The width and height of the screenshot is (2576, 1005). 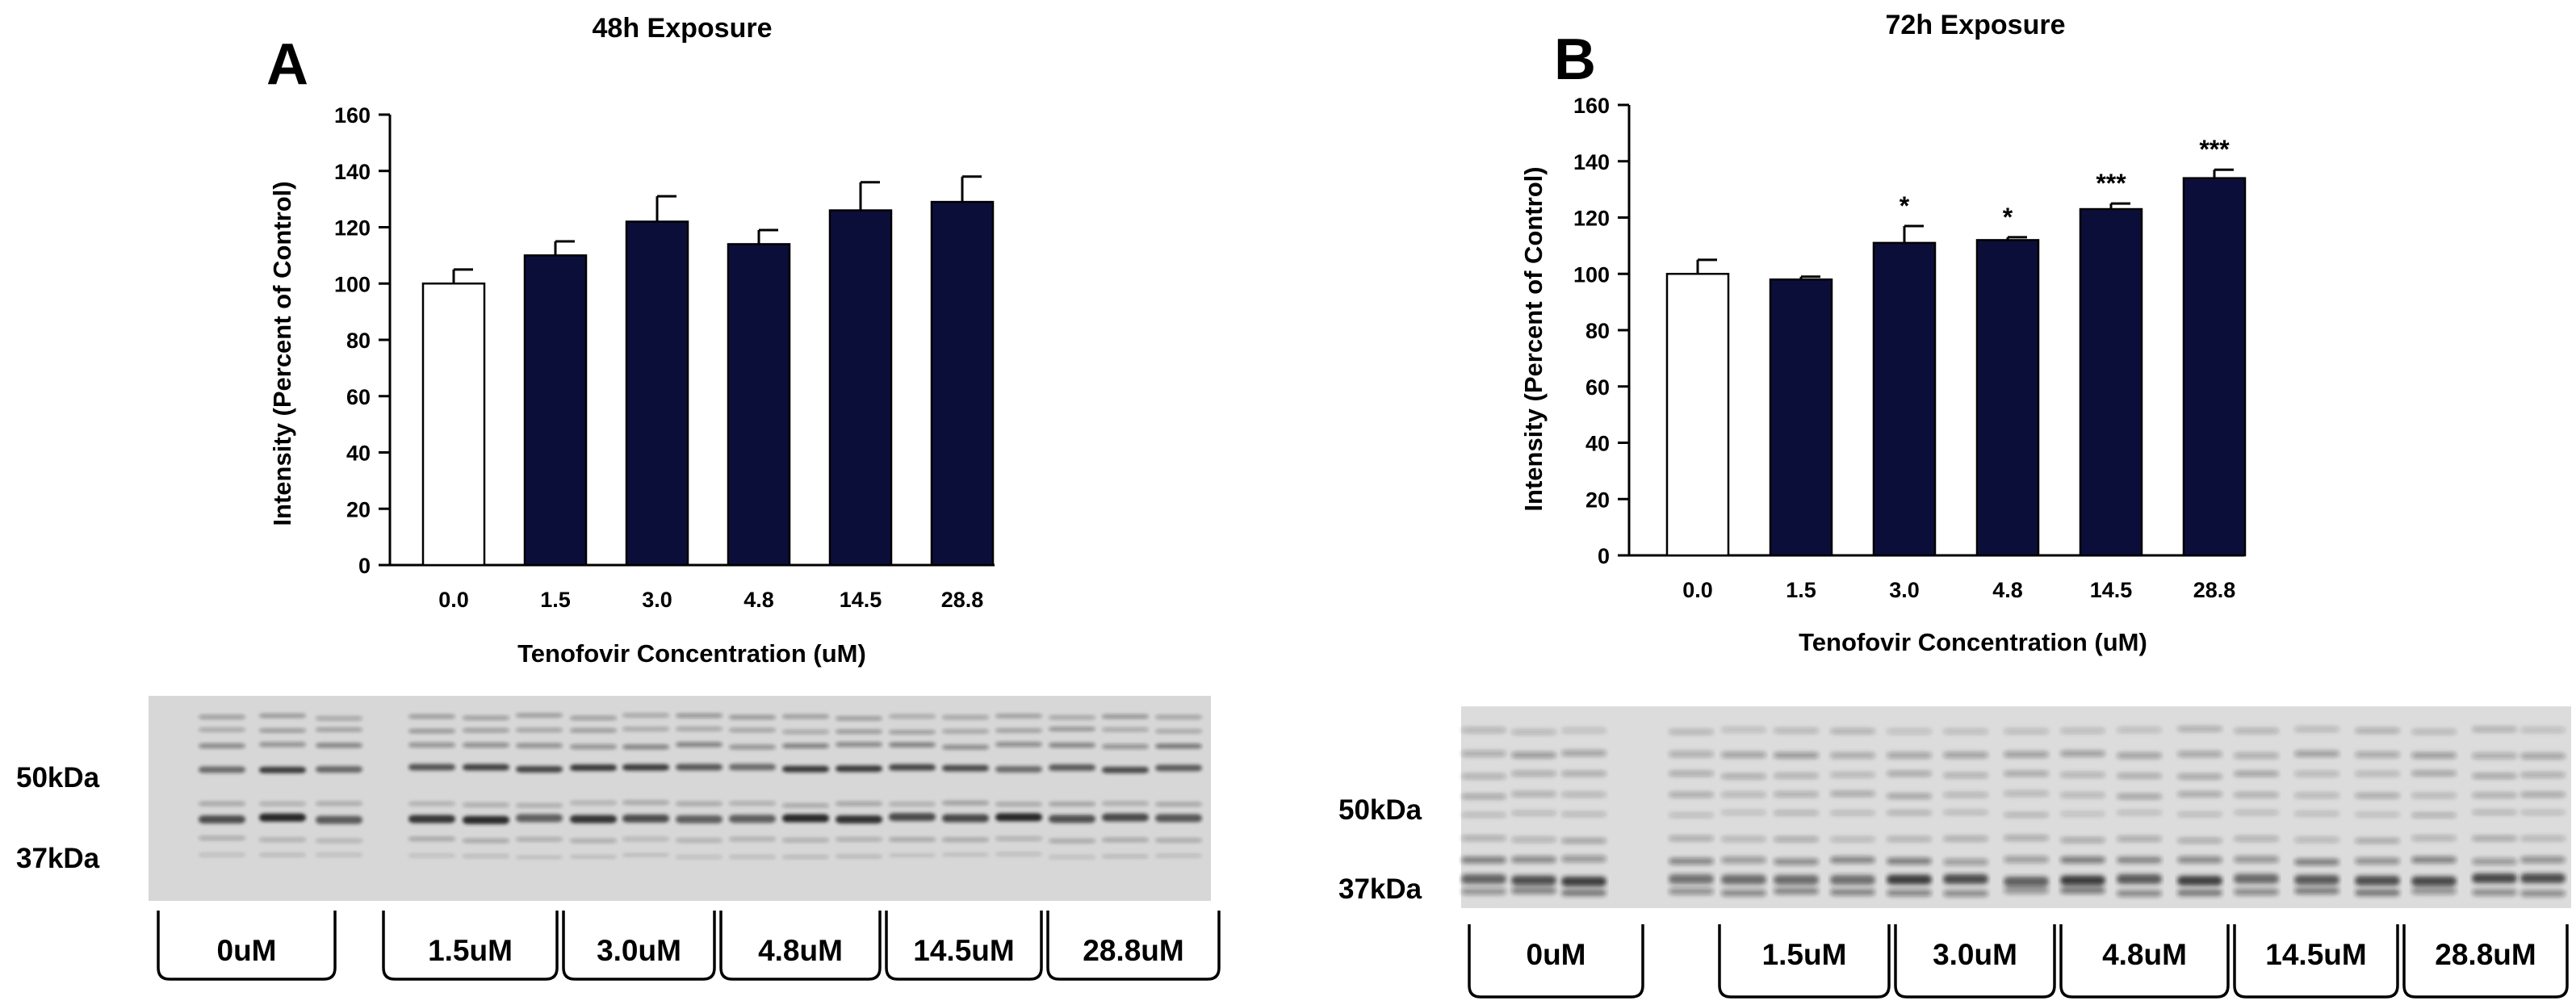 I want to click on panel-a-group-label: 28.8uM, so click(x=1133, y=951).